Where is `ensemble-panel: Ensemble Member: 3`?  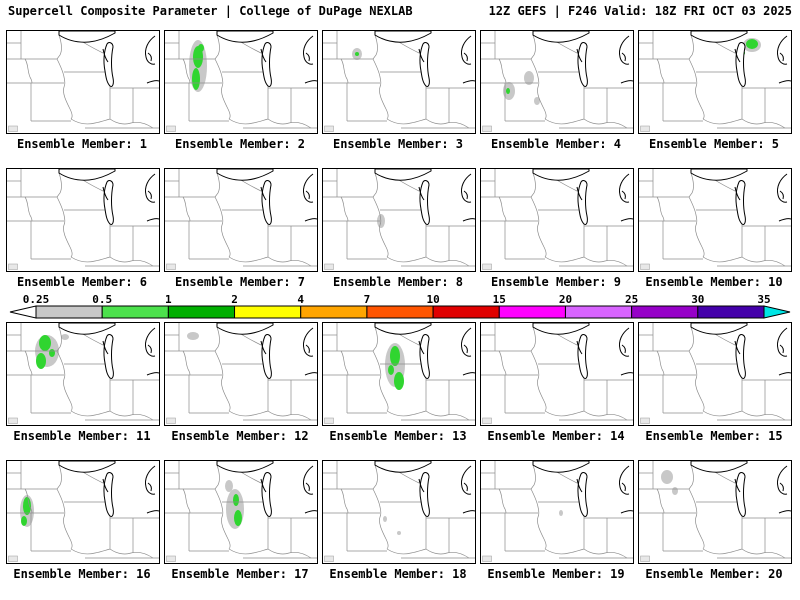 ensemble-panel: Ensemble Member: 3 is located at coordinates (399, 91).